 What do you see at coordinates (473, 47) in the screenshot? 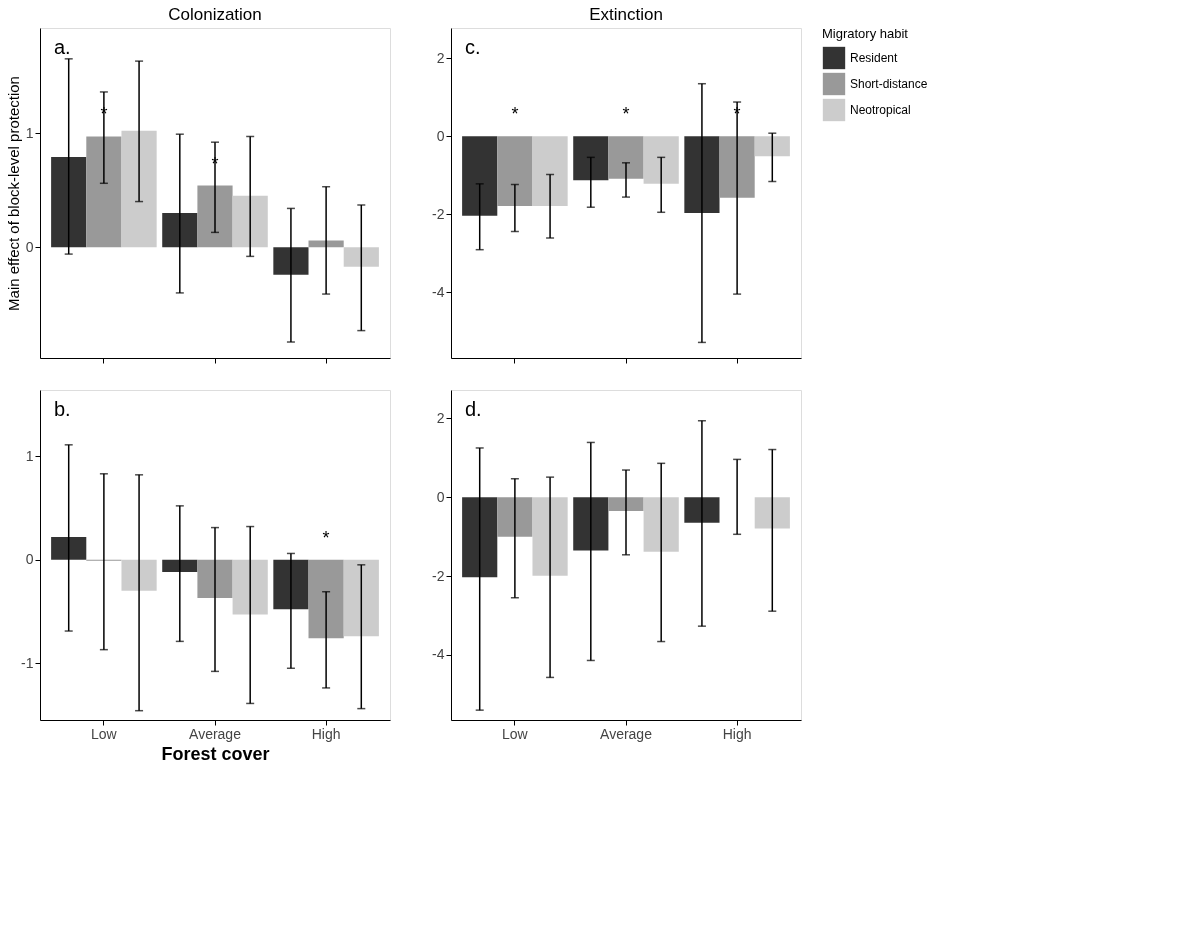
I see `annotation: c.` at bounding box center [473, 47].